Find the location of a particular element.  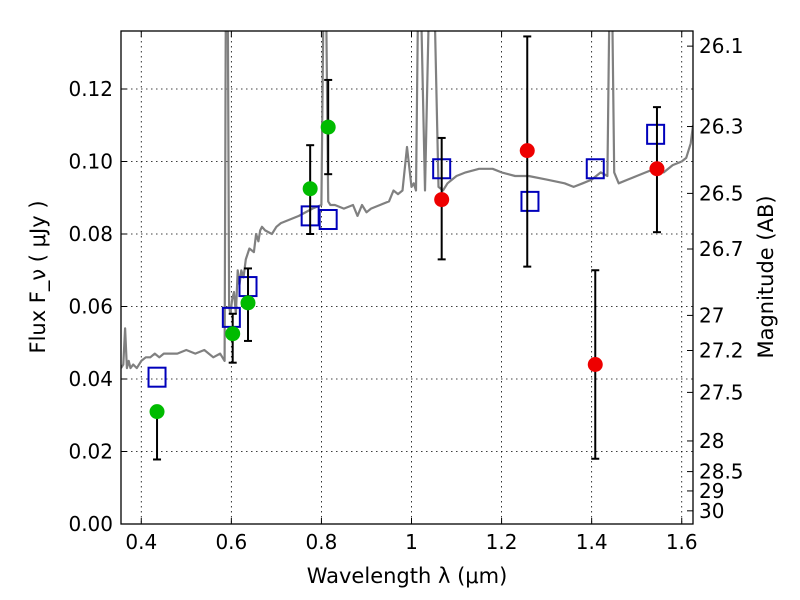

mag-tick-label: 27 is located at coordinates (711, 315).